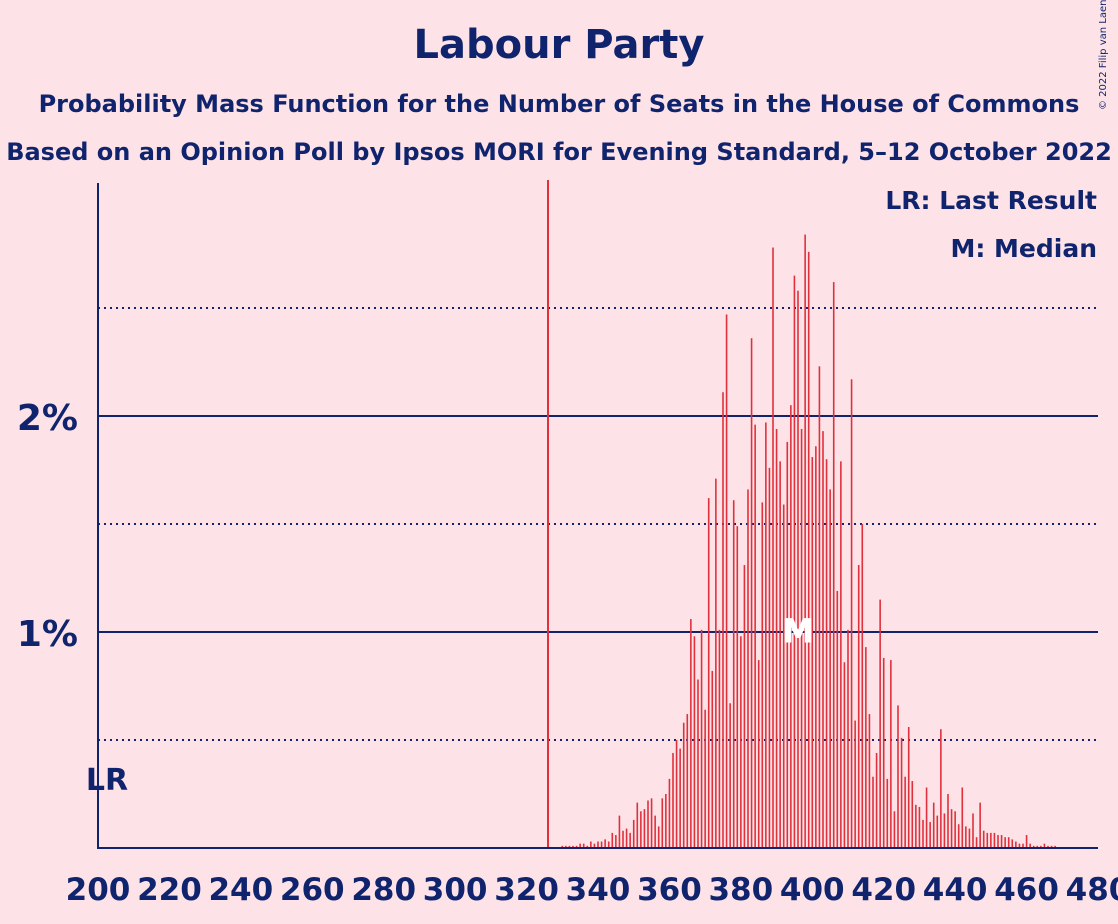 This screenshot has width=1118, height=924. I want to click on legend-entry: M: Median, so click(1023, 248).